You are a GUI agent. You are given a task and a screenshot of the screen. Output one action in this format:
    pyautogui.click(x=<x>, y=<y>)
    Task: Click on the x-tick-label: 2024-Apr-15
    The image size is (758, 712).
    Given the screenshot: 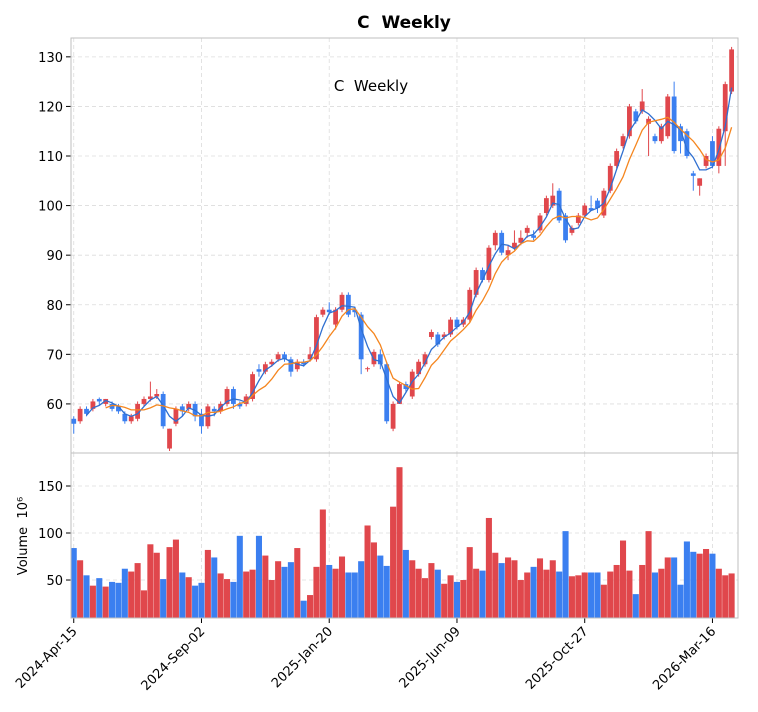 What is the action you would take?
    pyautogui.click(x=46, y=657)
    